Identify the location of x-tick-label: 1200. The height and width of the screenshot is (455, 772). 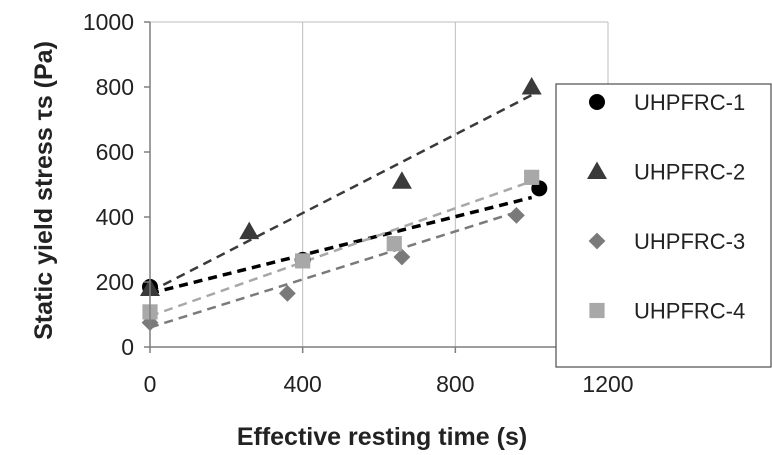
(607, 384).